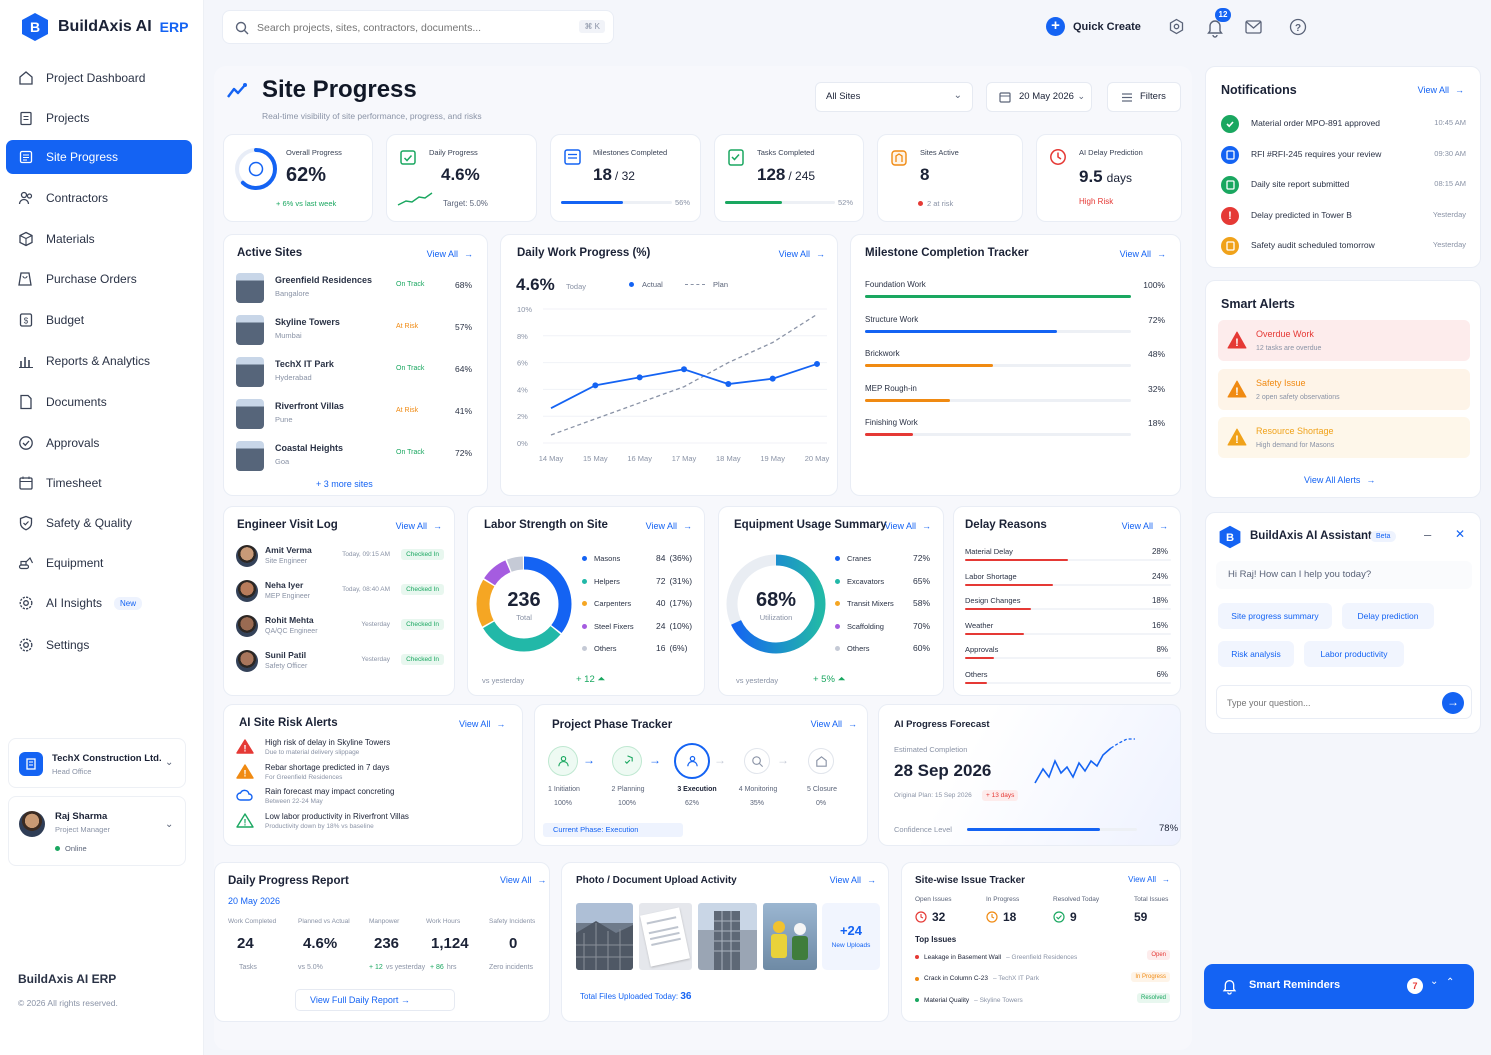  What do you see at coordinates (344, 484) in the screenshot?
I see `more-sites-link: + 3 more sites` at bounding box center [344, 484].